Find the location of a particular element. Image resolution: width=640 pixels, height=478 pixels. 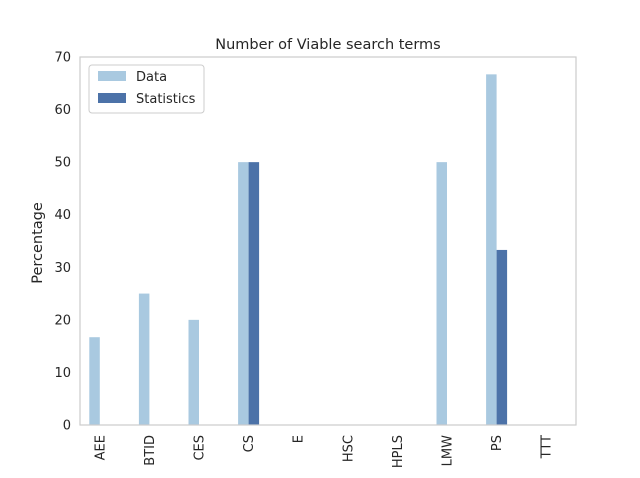

y-axis-label: Percentage is located at coordinates (38, 243).